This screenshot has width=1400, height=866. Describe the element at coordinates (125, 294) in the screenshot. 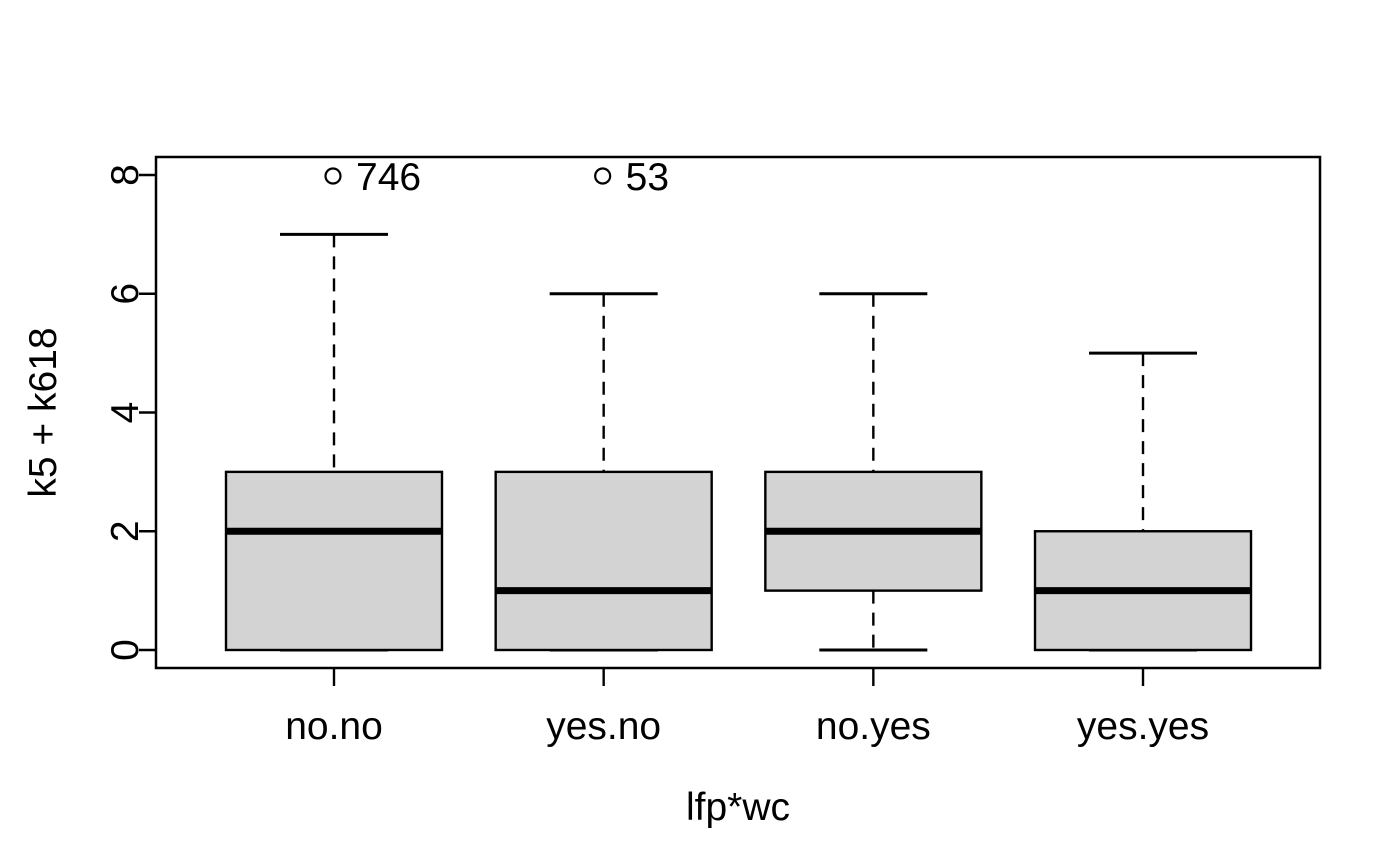

I see `y-axis-tick-label: 6` at that location.